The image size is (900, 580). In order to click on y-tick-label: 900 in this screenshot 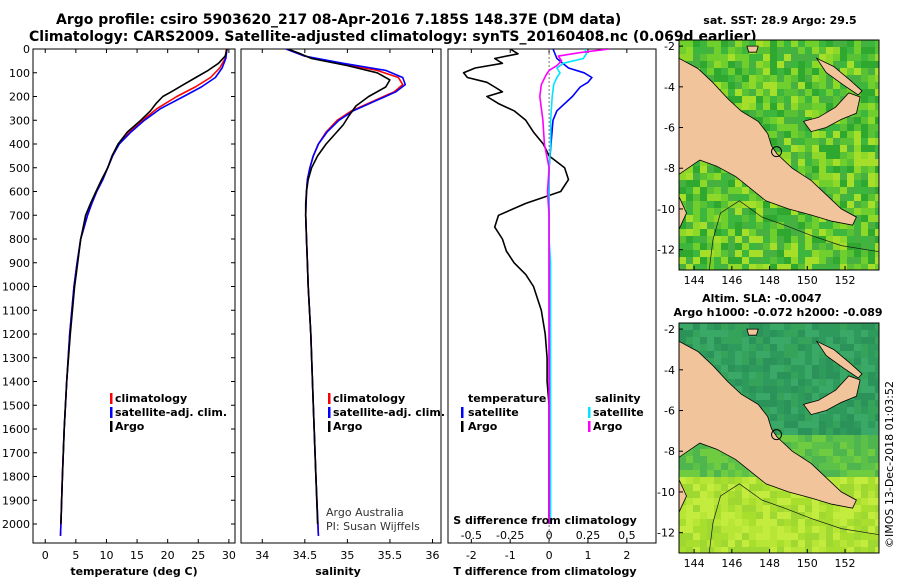, I will do `click(19, 263)`.